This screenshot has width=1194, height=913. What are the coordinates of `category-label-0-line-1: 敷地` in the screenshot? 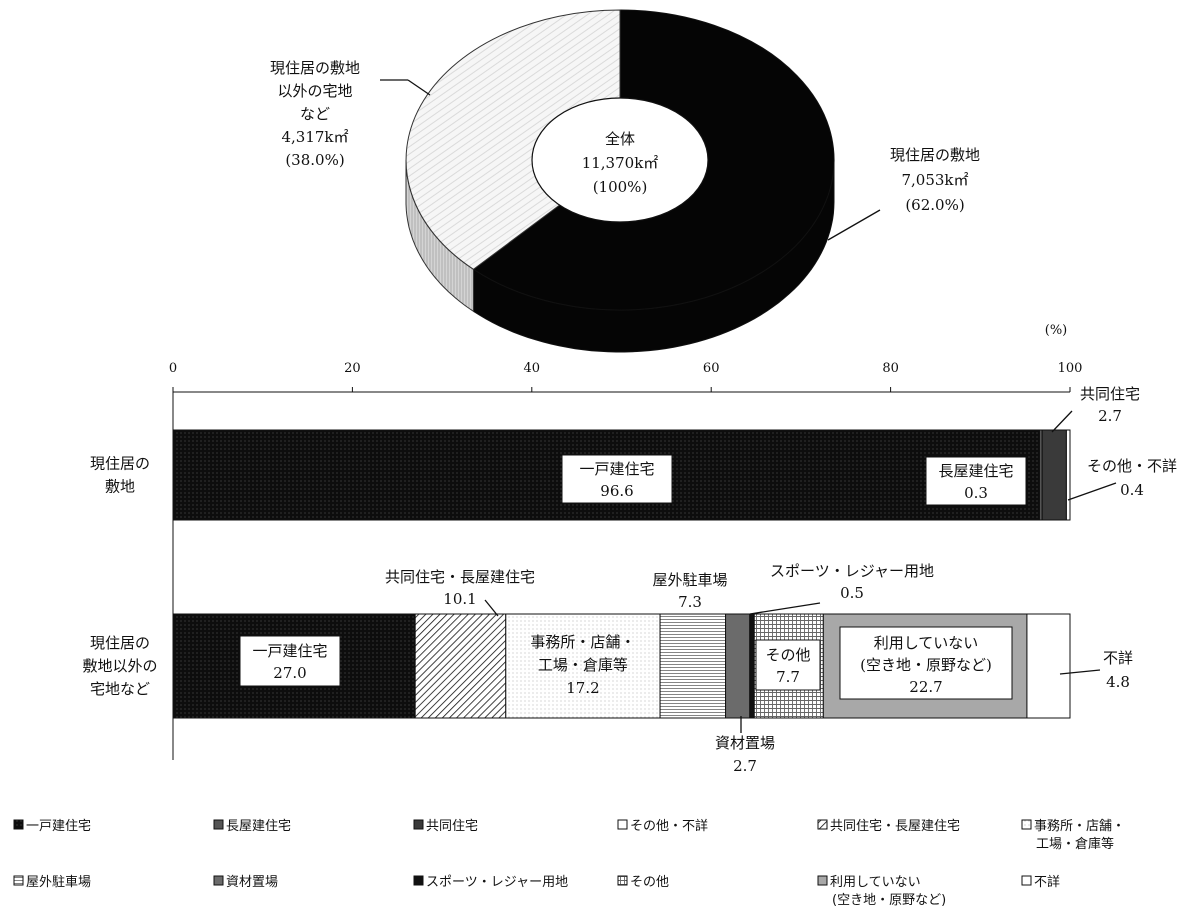 It's located at (120, 487).